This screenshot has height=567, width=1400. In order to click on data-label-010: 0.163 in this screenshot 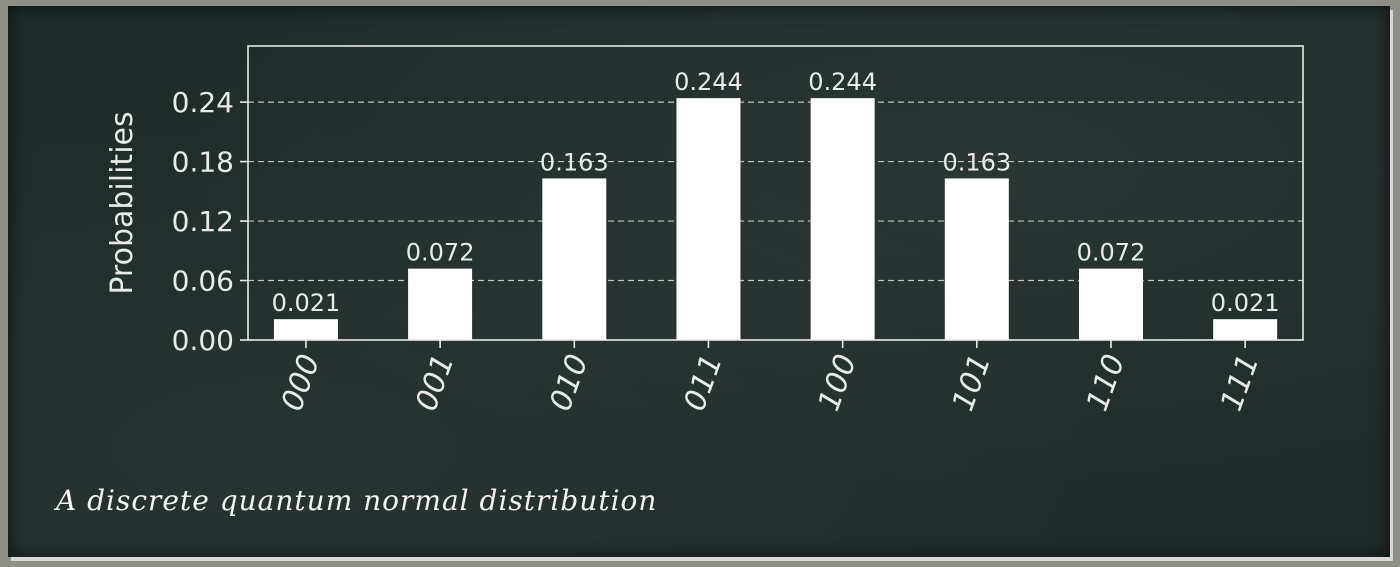, I will do `click(574, 162)`.